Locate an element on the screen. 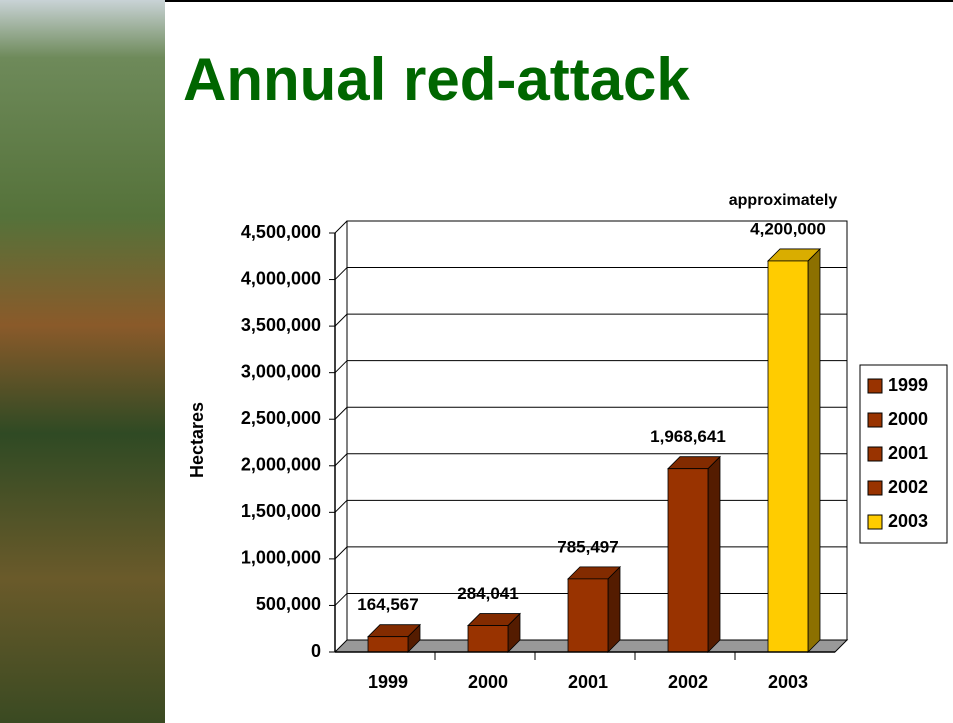  y-tick-label: 2,500,000 is located at coordinates (281, 418).